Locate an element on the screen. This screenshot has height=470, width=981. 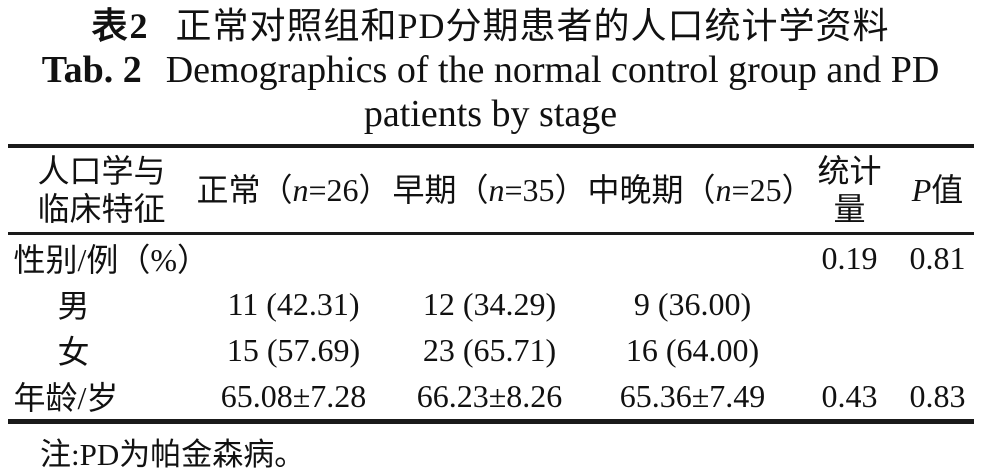
header-pvalue-var: P is located at coordinates (921, 190).